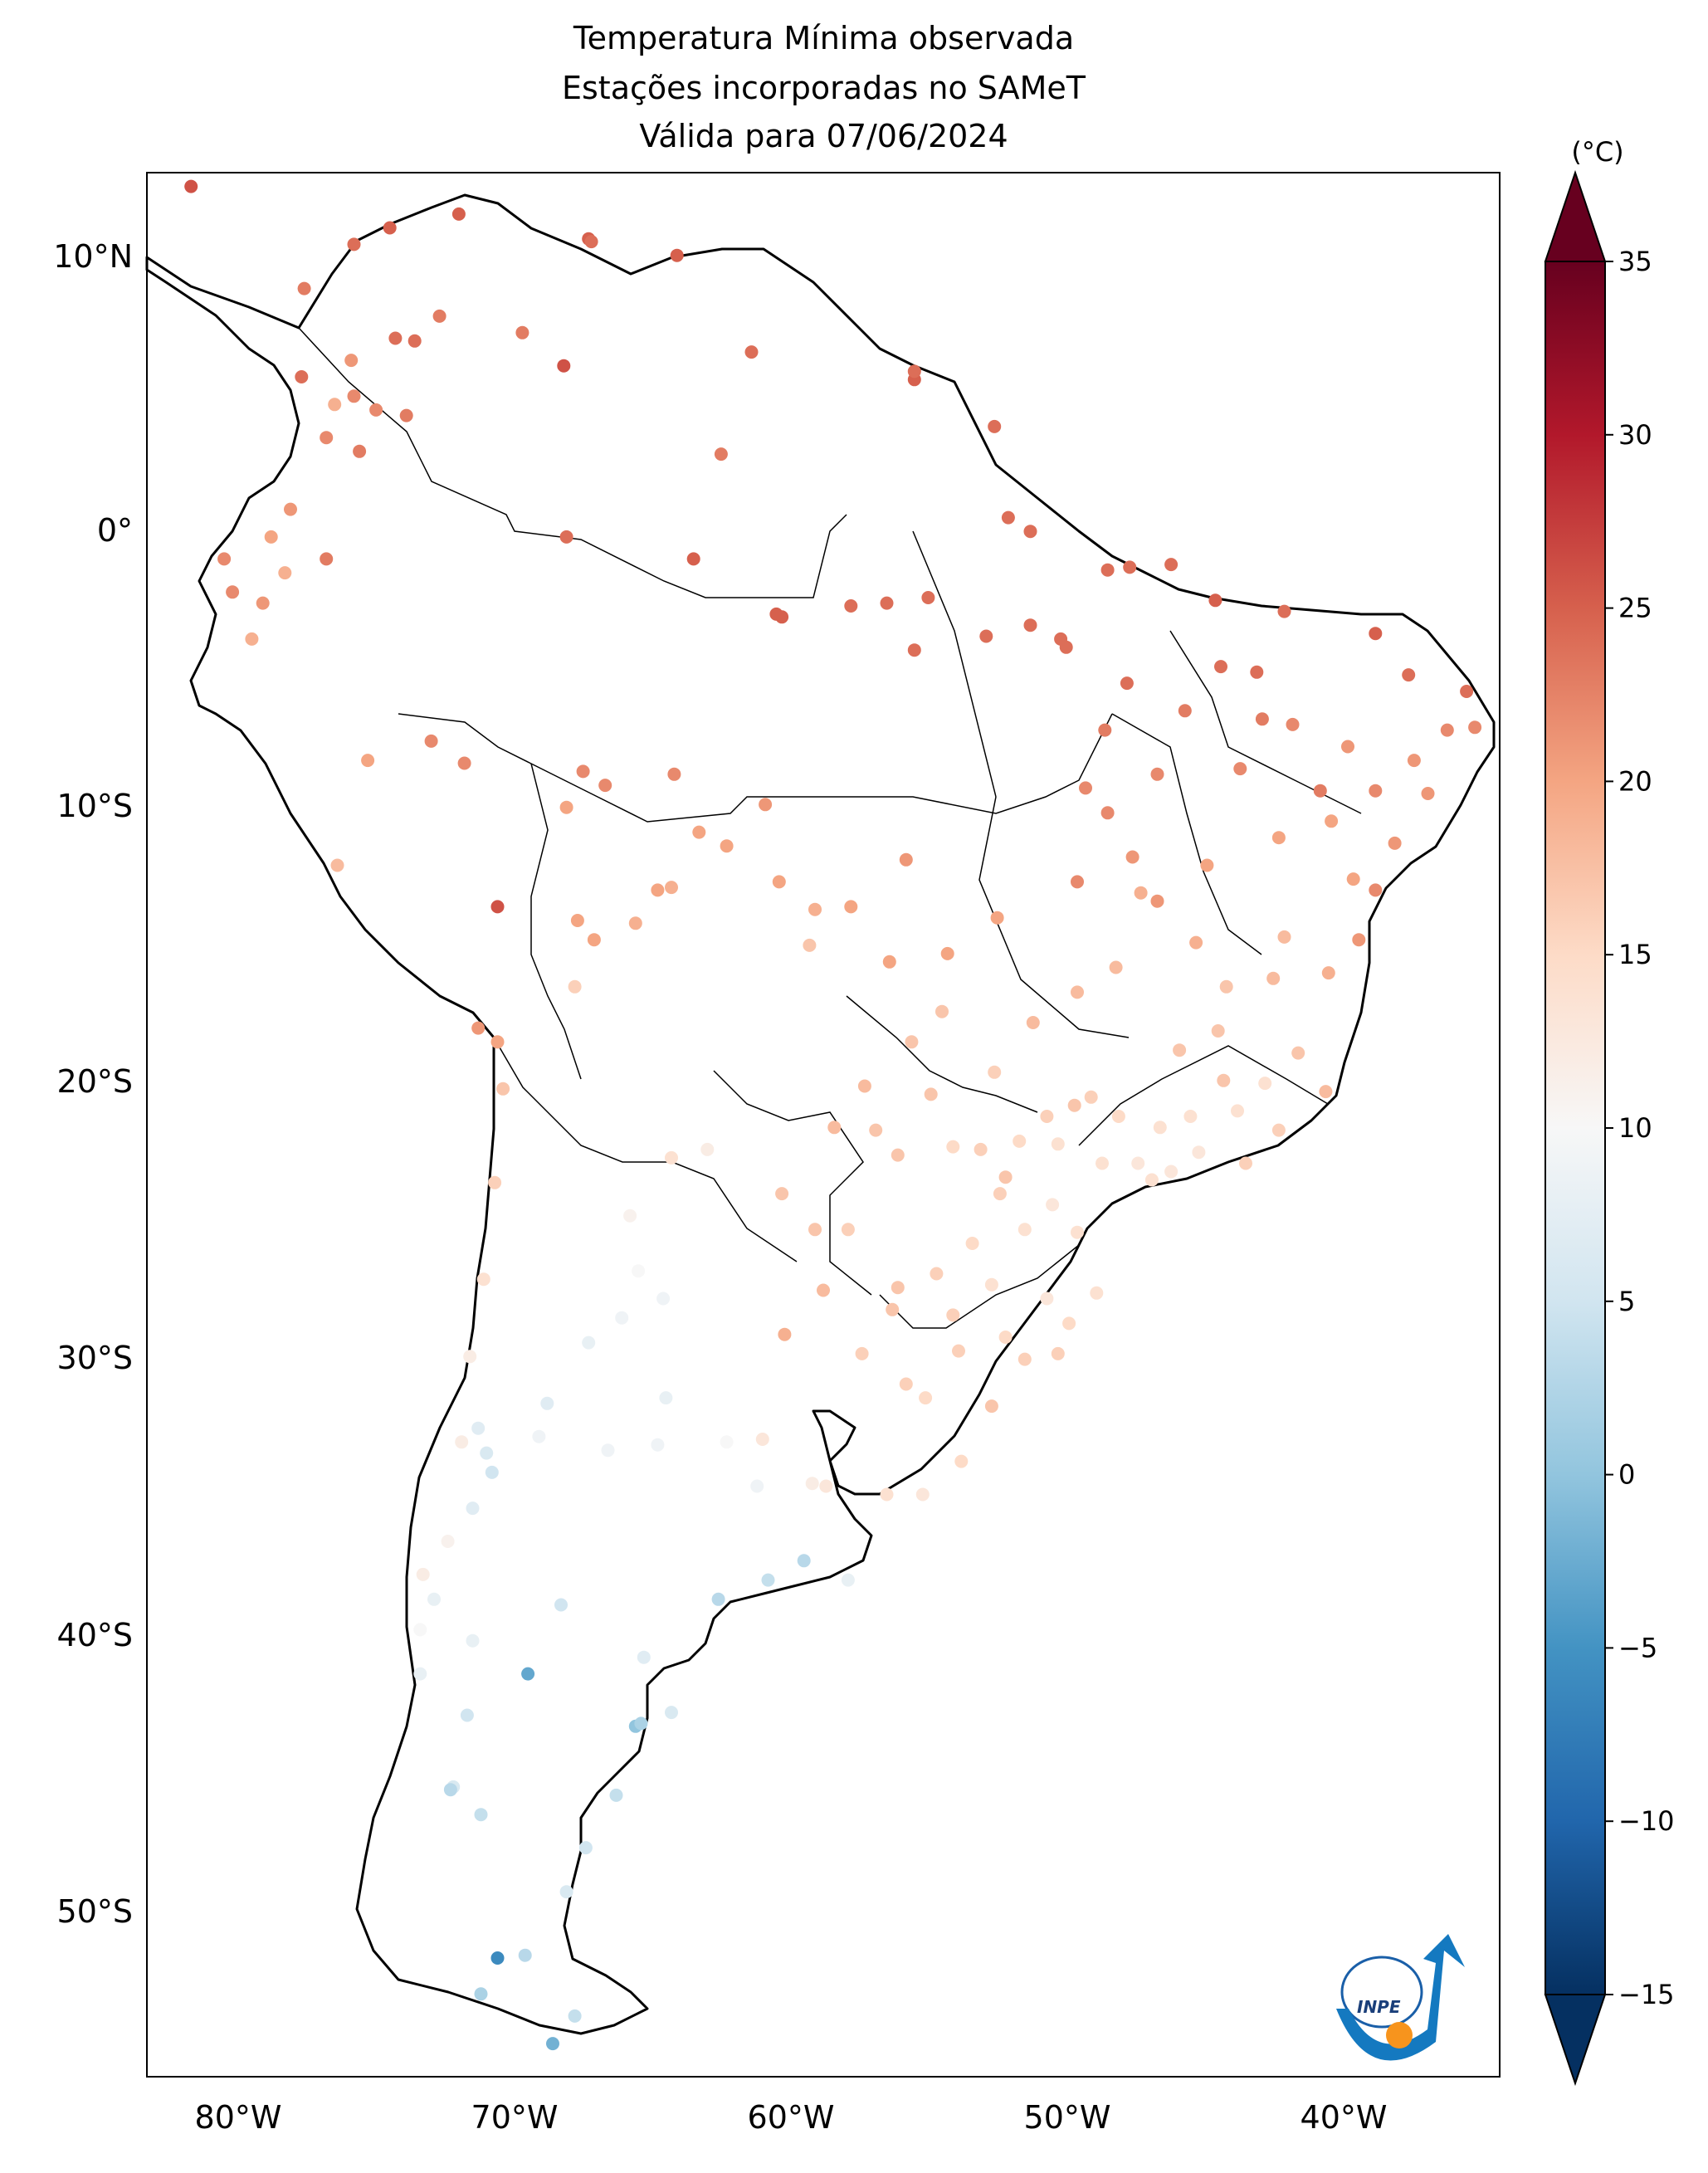 Image resolution: width=1708 pixels, height=2173 pixels. I want to click on colorbar-tick-label: 10, so click(1635, 1128).